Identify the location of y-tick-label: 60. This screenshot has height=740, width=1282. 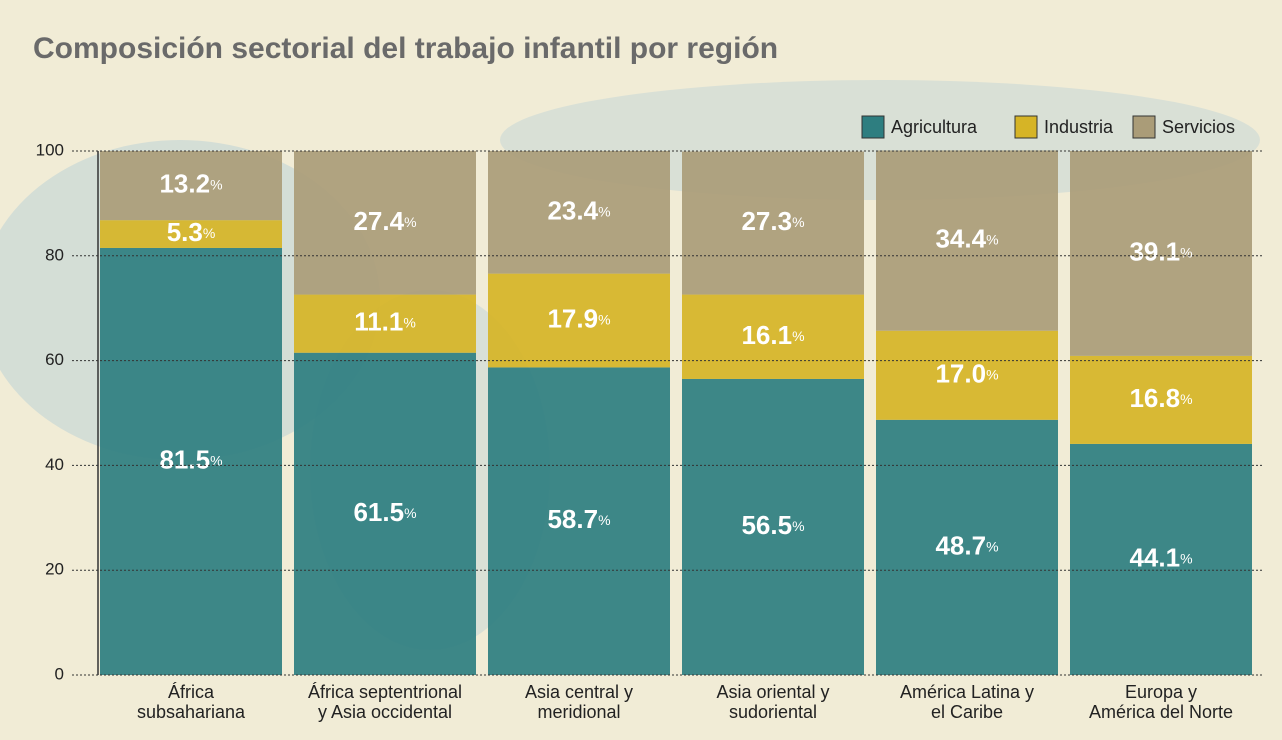
(54, 359).